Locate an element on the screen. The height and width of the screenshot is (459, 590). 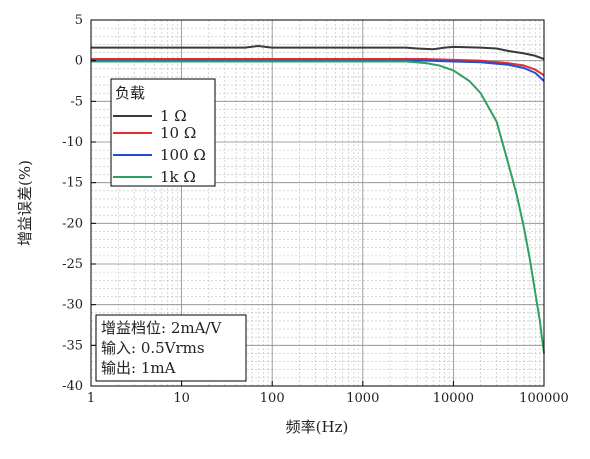
x-tick-label: 100 is located at coordinates (272, 398).